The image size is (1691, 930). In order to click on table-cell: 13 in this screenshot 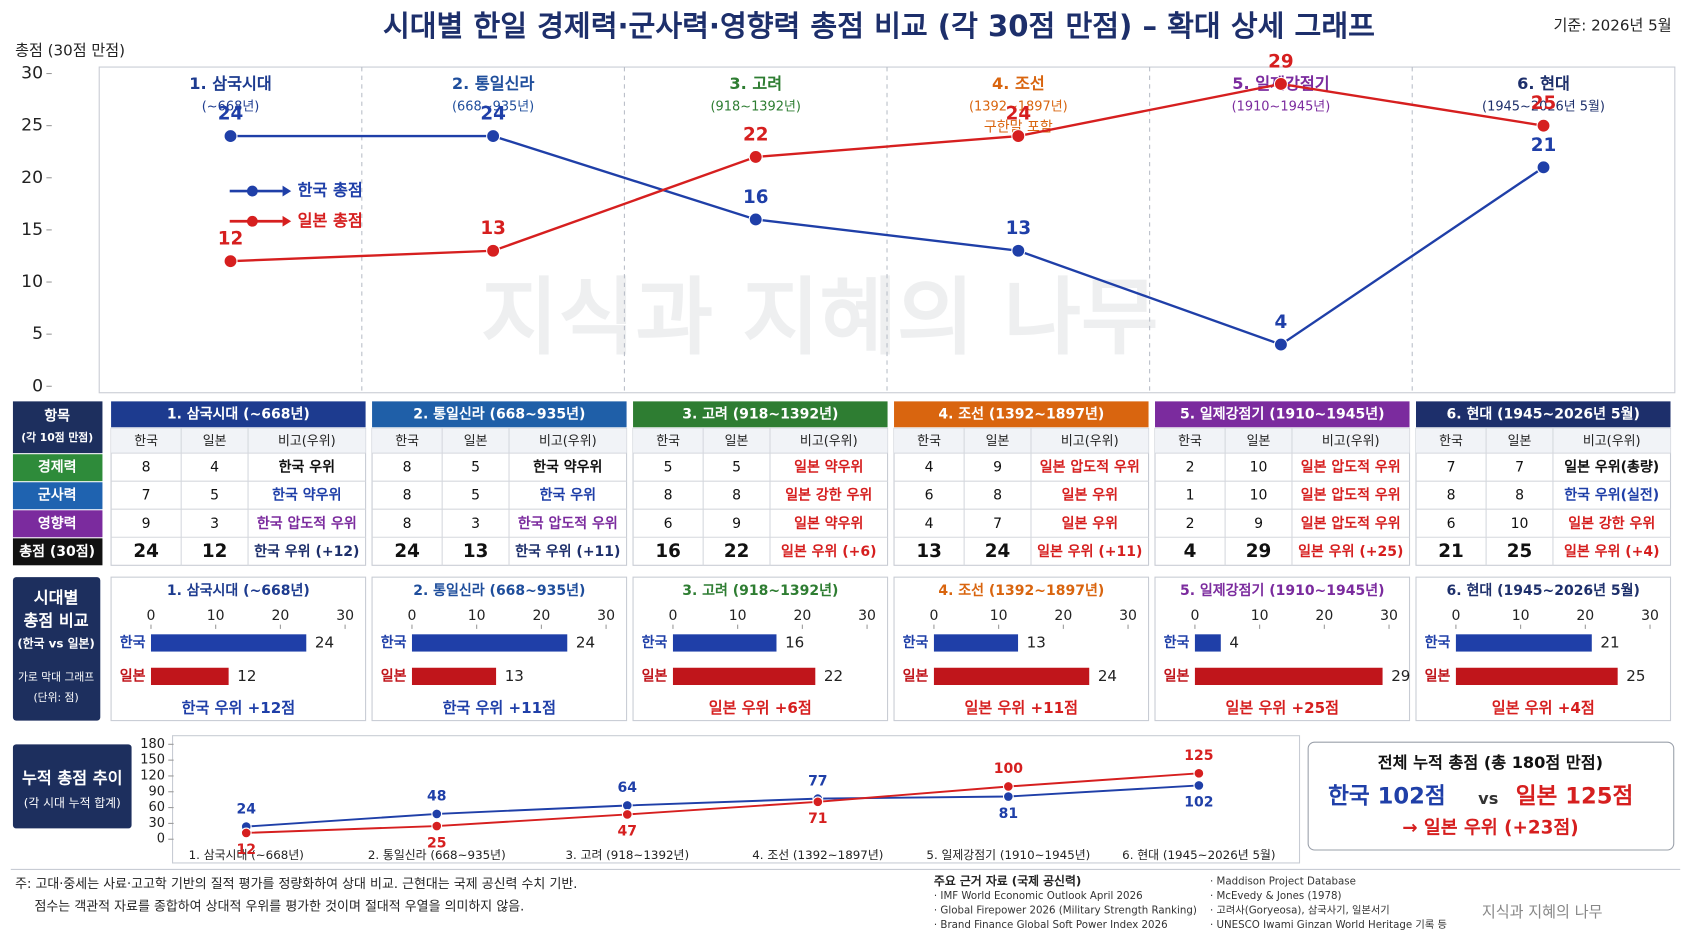, I will do `click(476, 551)`.